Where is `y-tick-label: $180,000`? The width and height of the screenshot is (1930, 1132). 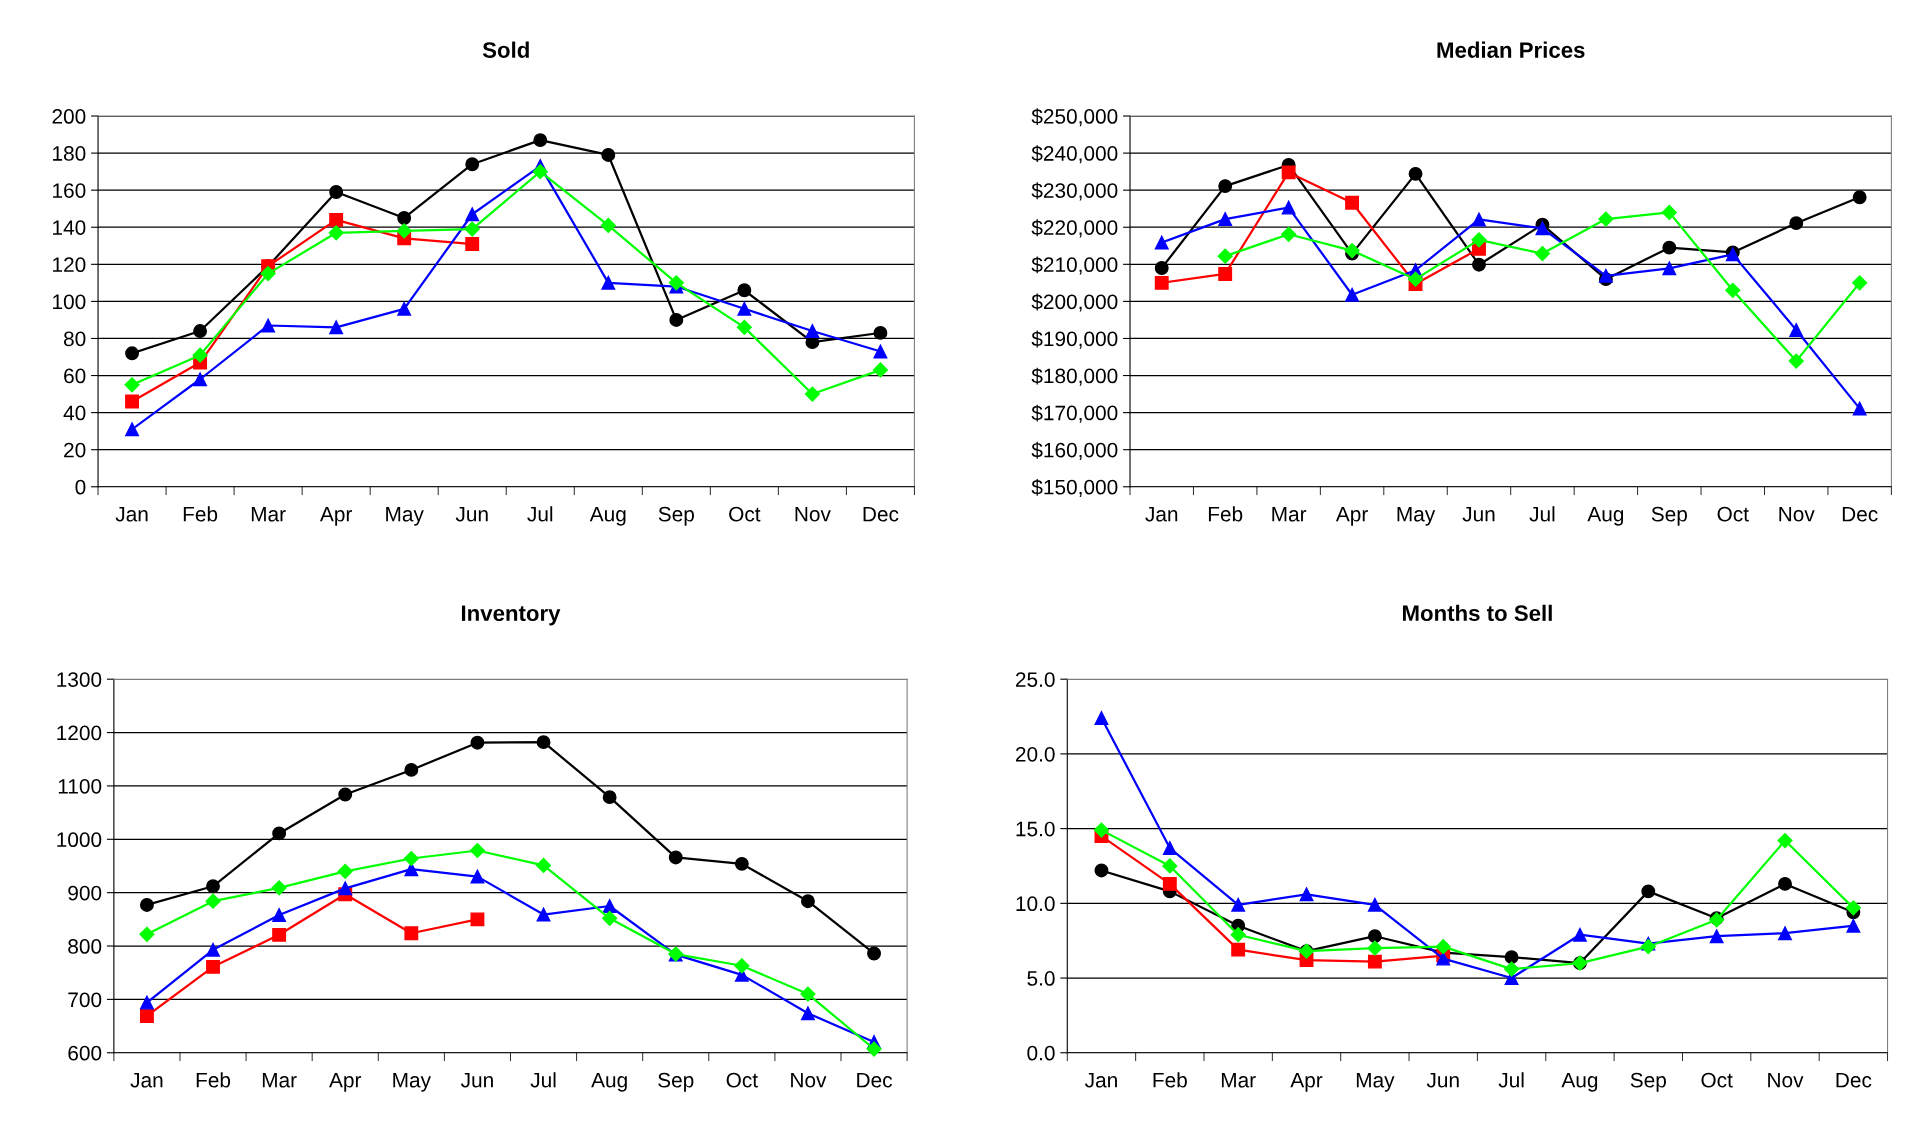
y-tick-label: $180,000 is located at coordinates (1074, 376).